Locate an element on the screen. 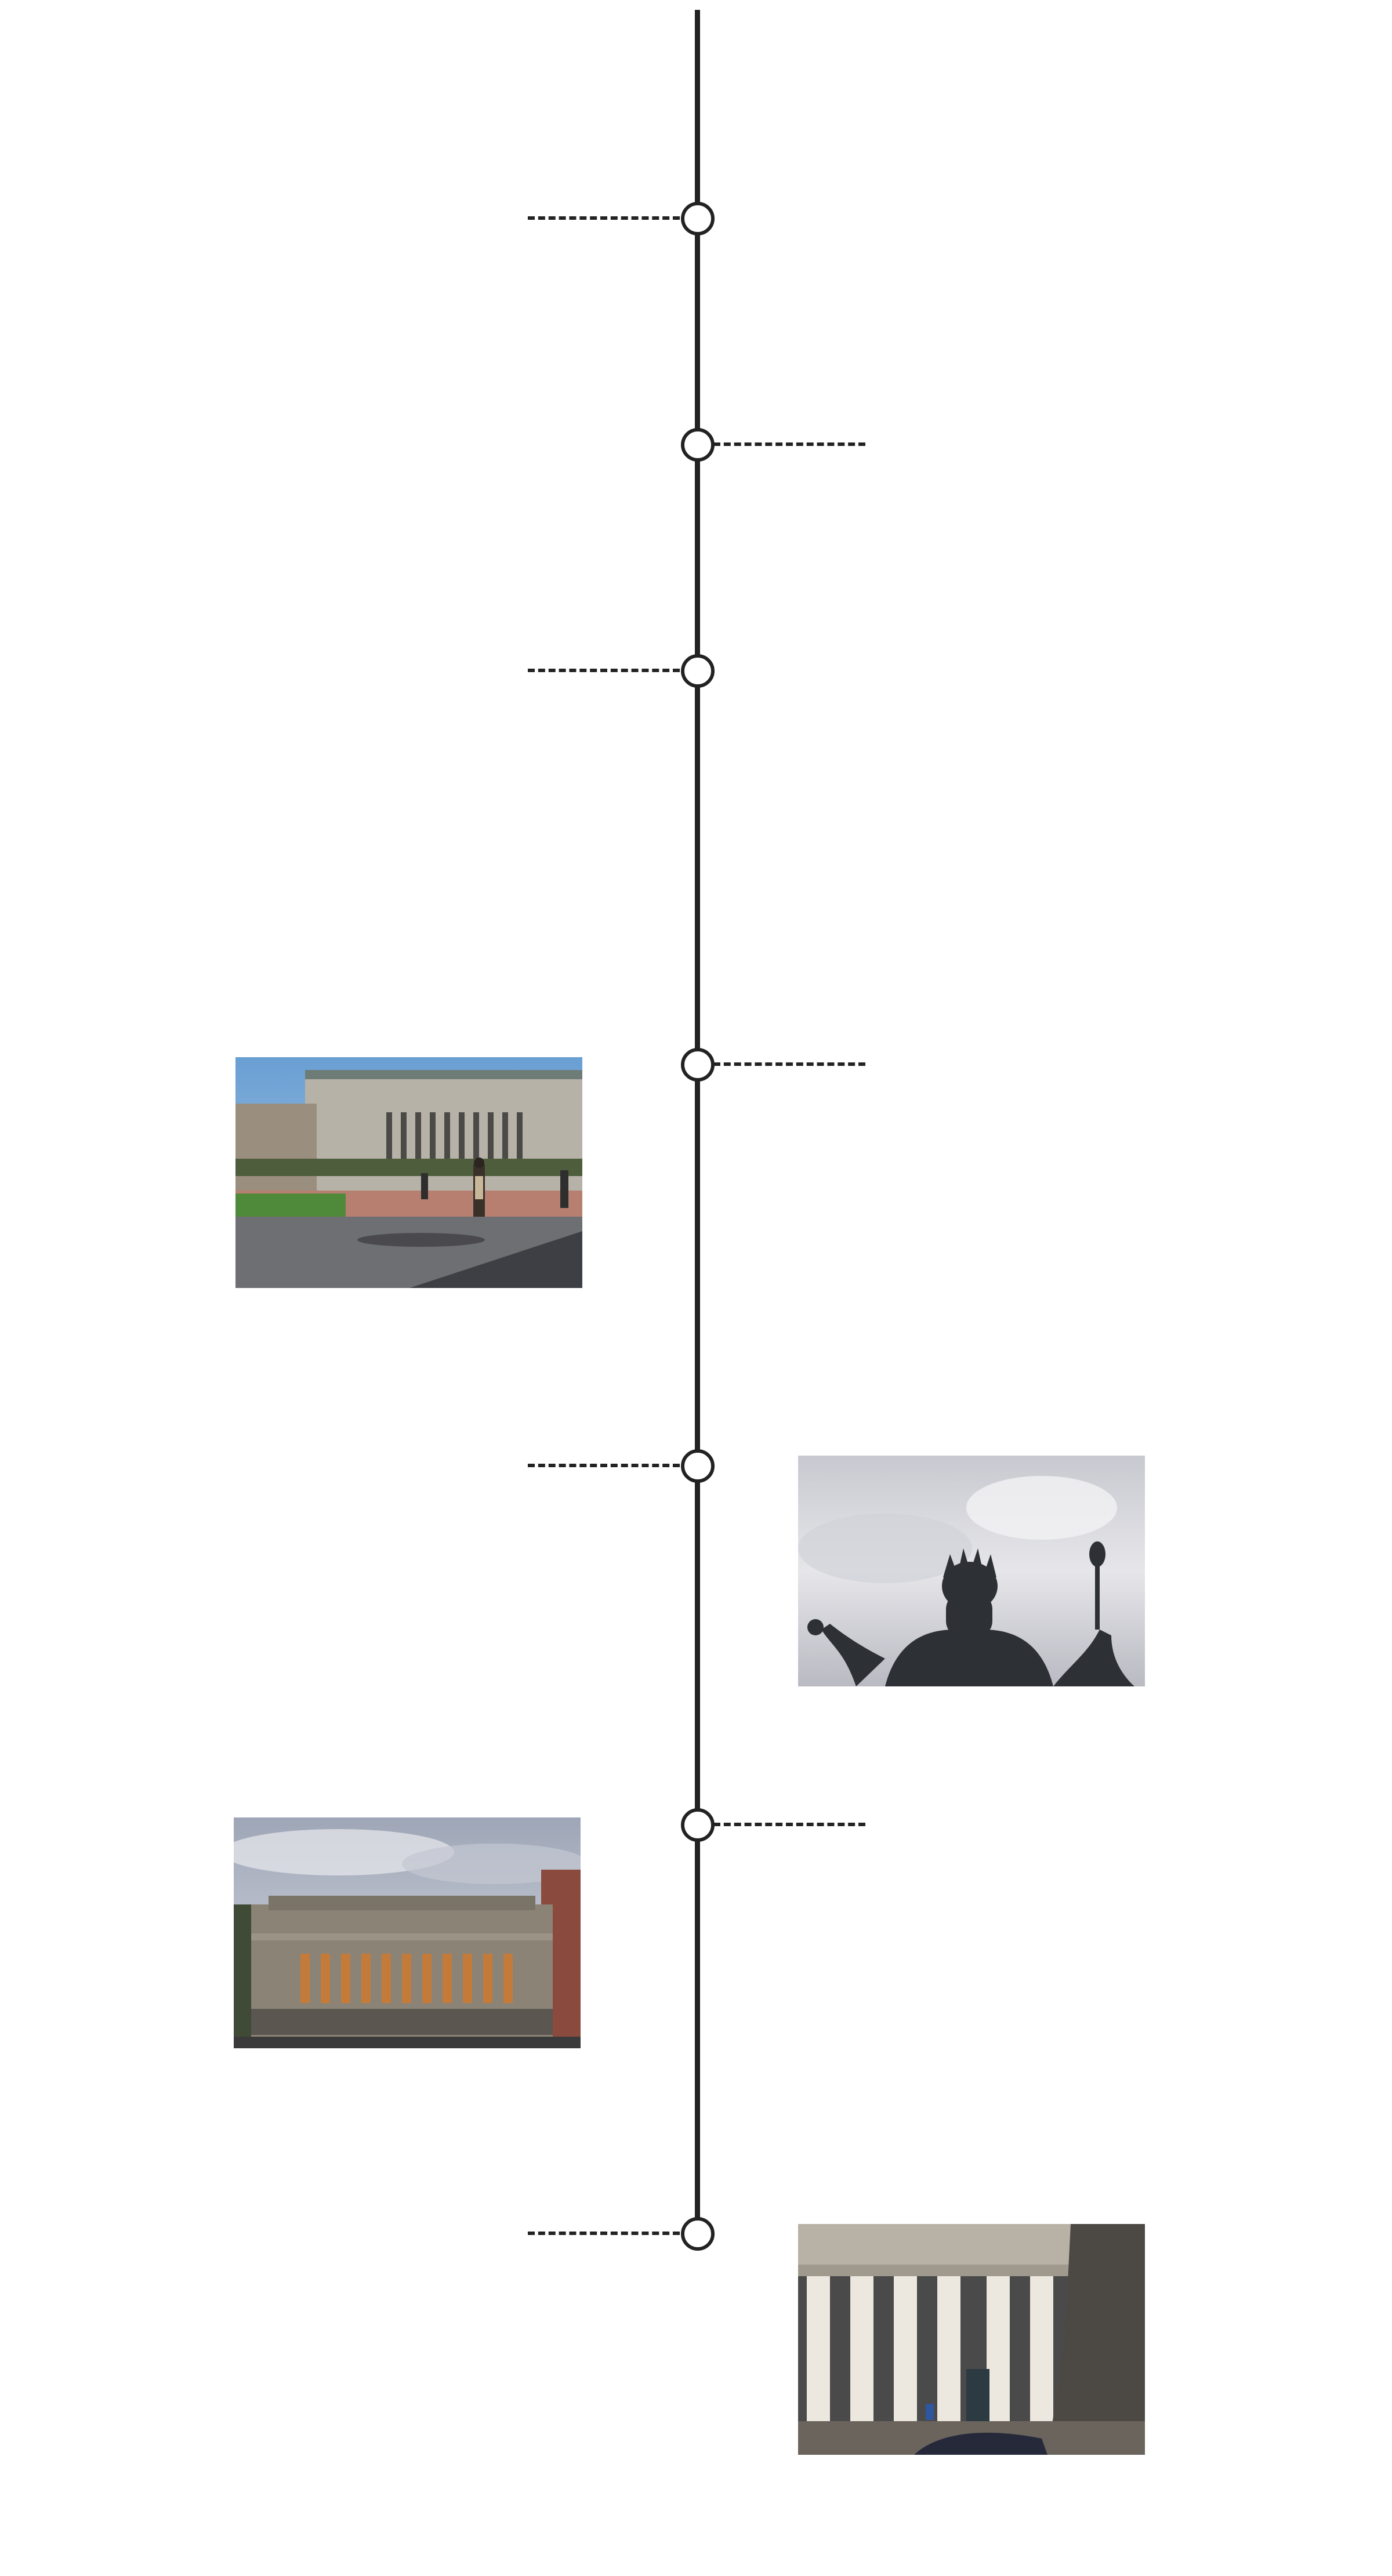 This screenshot has height=2576, width=1392. campus-plaza-photo is located at coordinates (408, 1172).